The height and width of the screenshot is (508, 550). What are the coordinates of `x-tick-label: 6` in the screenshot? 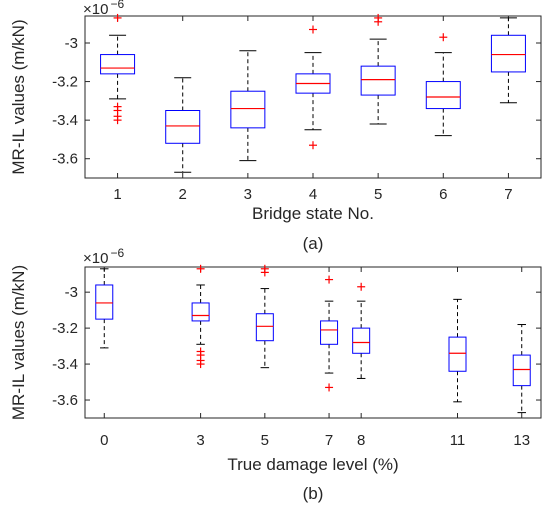 It's located at (443, 194).